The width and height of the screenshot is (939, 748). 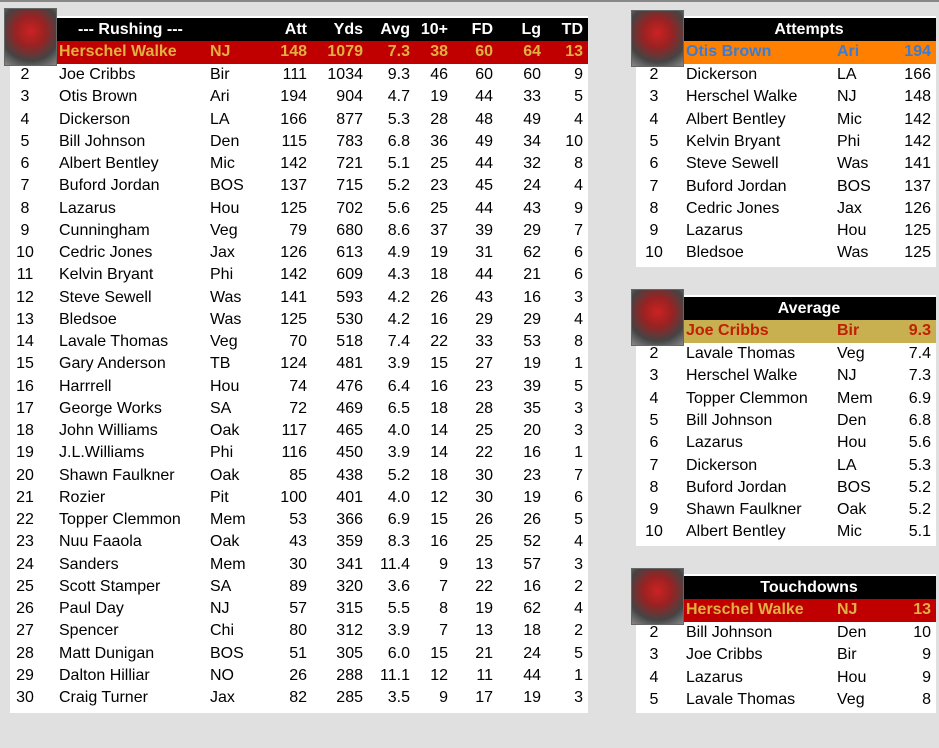 What do you see at coordinates (222, 275) in the screenshot?
I see `team: Phi` at bounding box center [222, 275].